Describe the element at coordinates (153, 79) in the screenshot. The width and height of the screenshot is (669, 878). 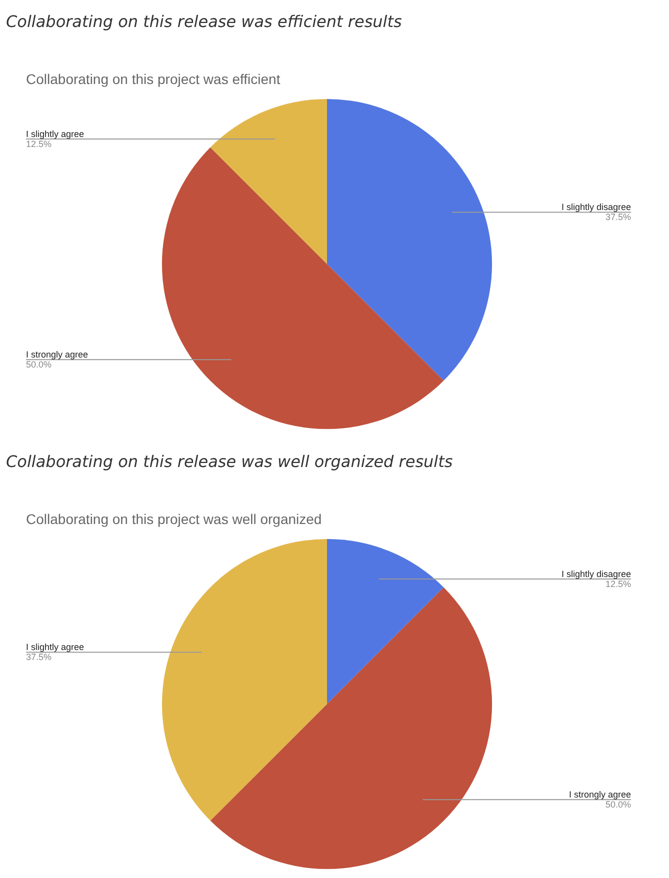
I see `chart-subtitle: Collaborating on this project was efficient` at that location.